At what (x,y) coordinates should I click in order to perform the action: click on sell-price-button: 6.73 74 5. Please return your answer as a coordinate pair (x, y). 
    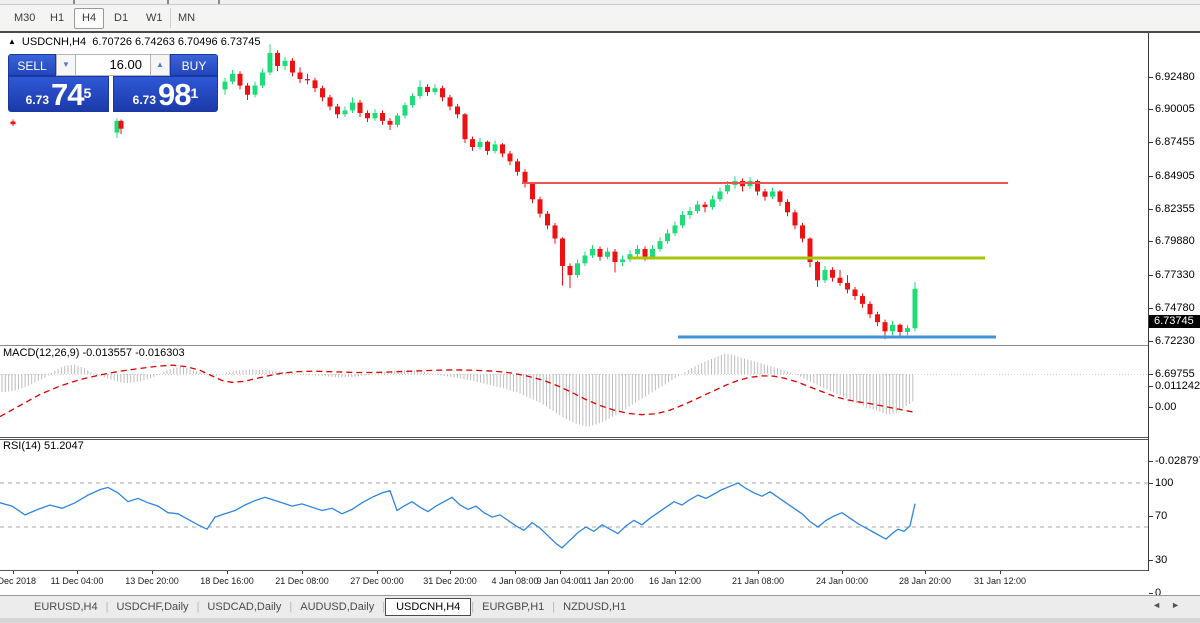
    Looking at the image, I should click on (58, 94).